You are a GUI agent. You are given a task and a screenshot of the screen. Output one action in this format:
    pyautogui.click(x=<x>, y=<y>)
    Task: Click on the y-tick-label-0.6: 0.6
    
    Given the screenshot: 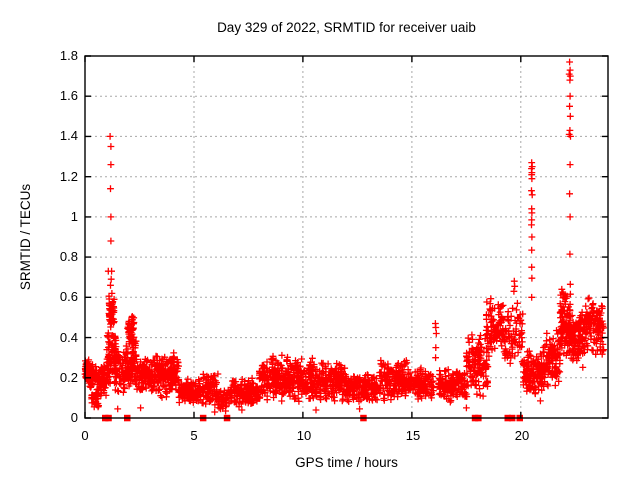 What is the action you would take?
    pyautogui.click(x=68, y=296)
    